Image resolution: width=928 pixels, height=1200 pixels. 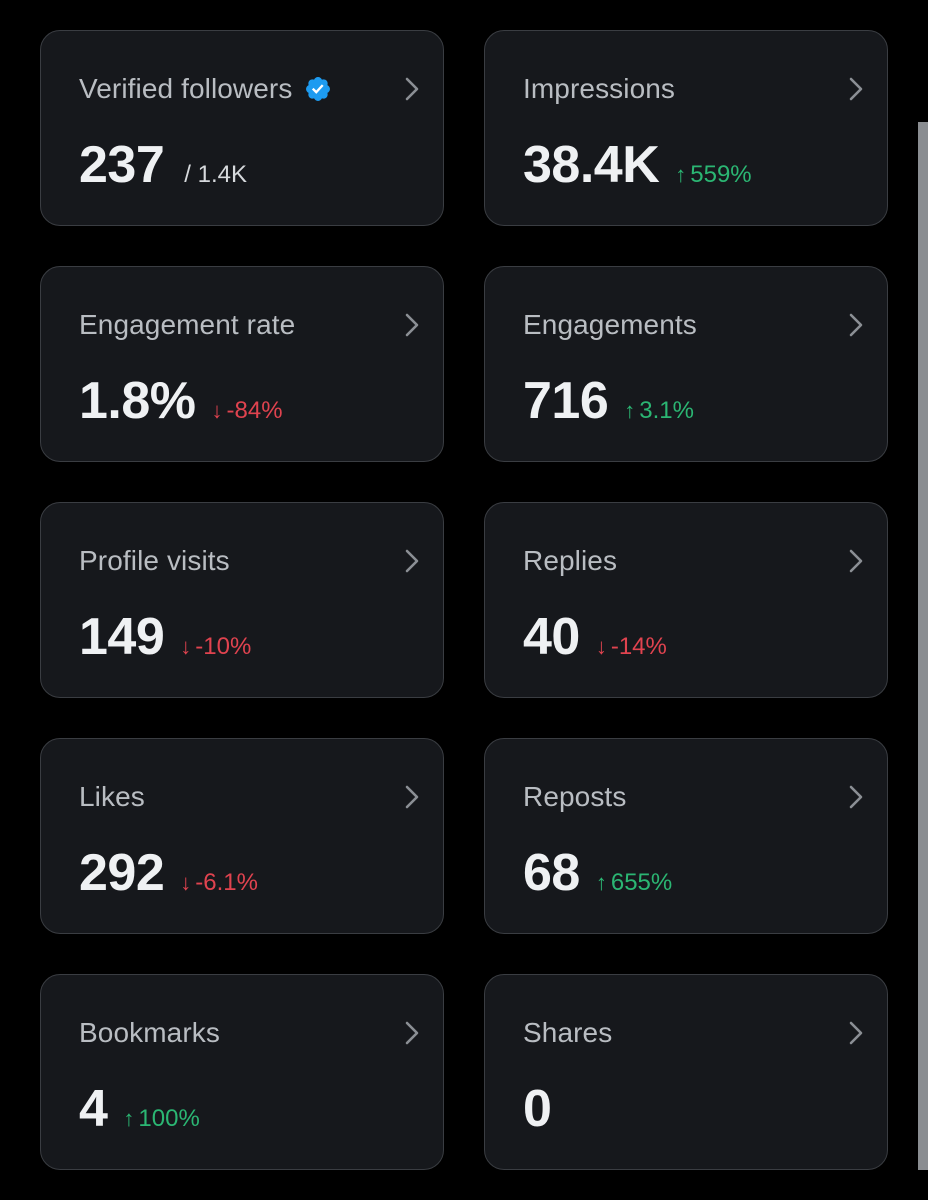 I want to click on card-title-label: Bookmarks, so click(x=149, y=1032).